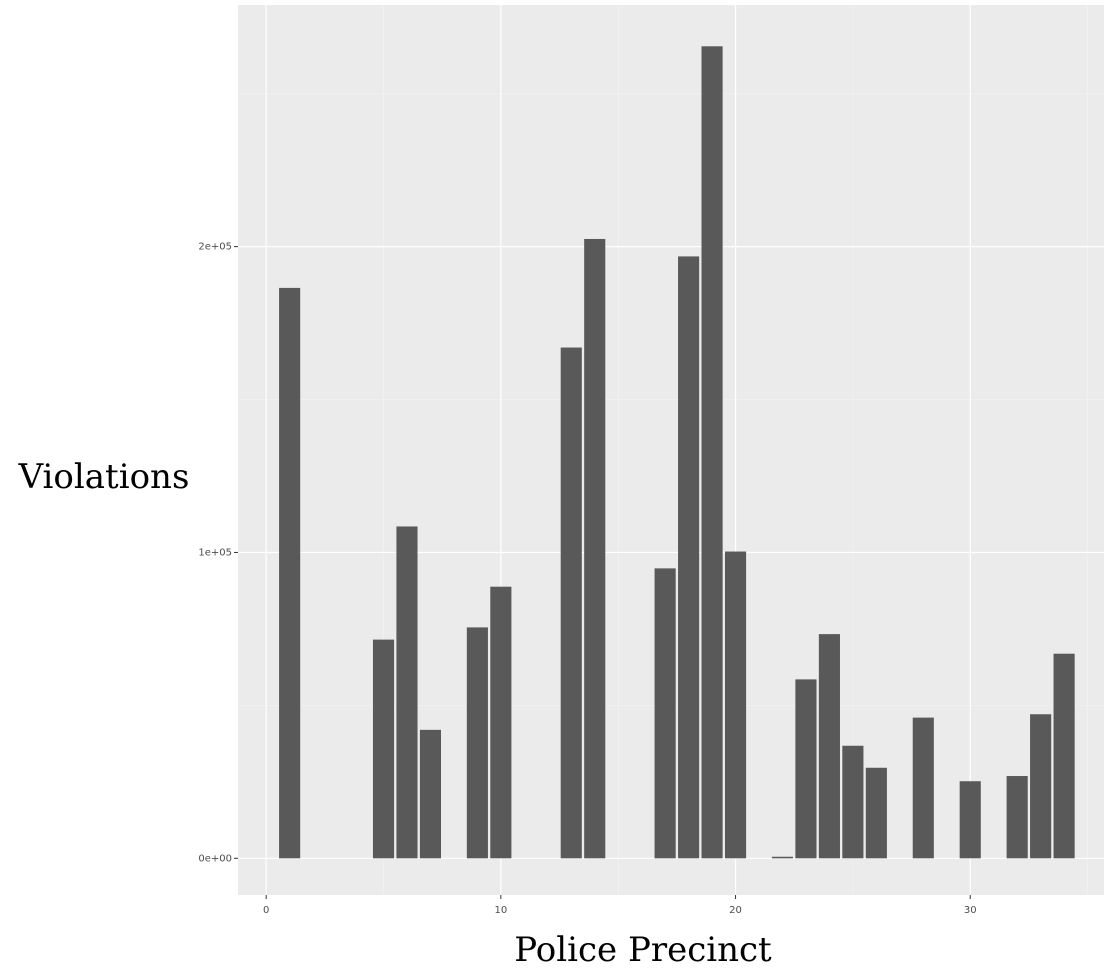  What do you see at coordinates (970, 910) in the screenshot?
I see `x-tick-label: 30` at bounding box center [970, 910].